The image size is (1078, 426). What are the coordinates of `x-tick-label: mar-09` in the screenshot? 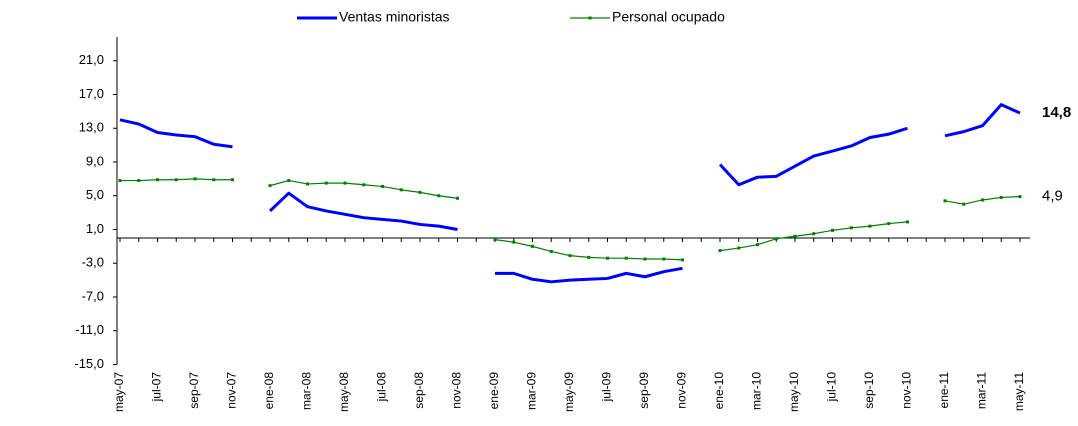 It's located at (532, 391).